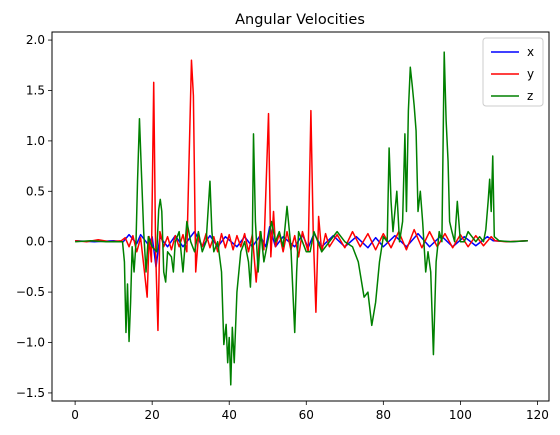  What do you see at coordinates (530, 52) in the screenshot?
I see `legend-label-x: x` at bounding box center [530, 52].